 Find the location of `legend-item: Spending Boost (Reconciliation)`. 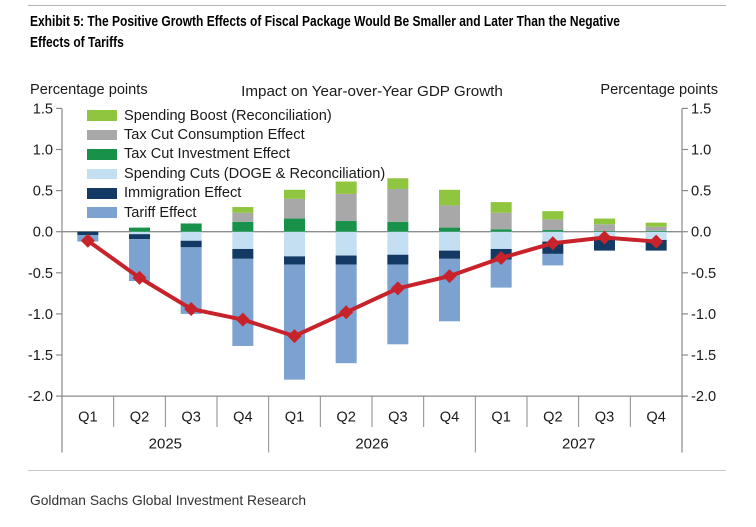

legend-item: Spending Boost (Reconciliation) is located at coordinates (236, 115).